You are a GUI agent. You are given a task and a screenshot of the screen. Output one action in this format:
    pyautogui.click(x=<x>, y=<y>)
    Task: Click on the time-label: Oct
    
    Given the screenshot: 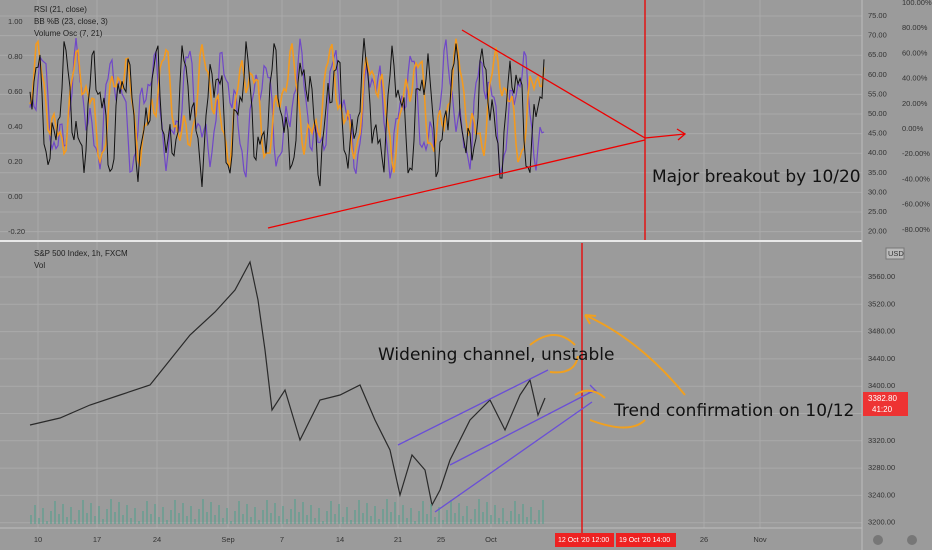 What is the action you would take?
    pyautogui.click(x=491, y=539)
    